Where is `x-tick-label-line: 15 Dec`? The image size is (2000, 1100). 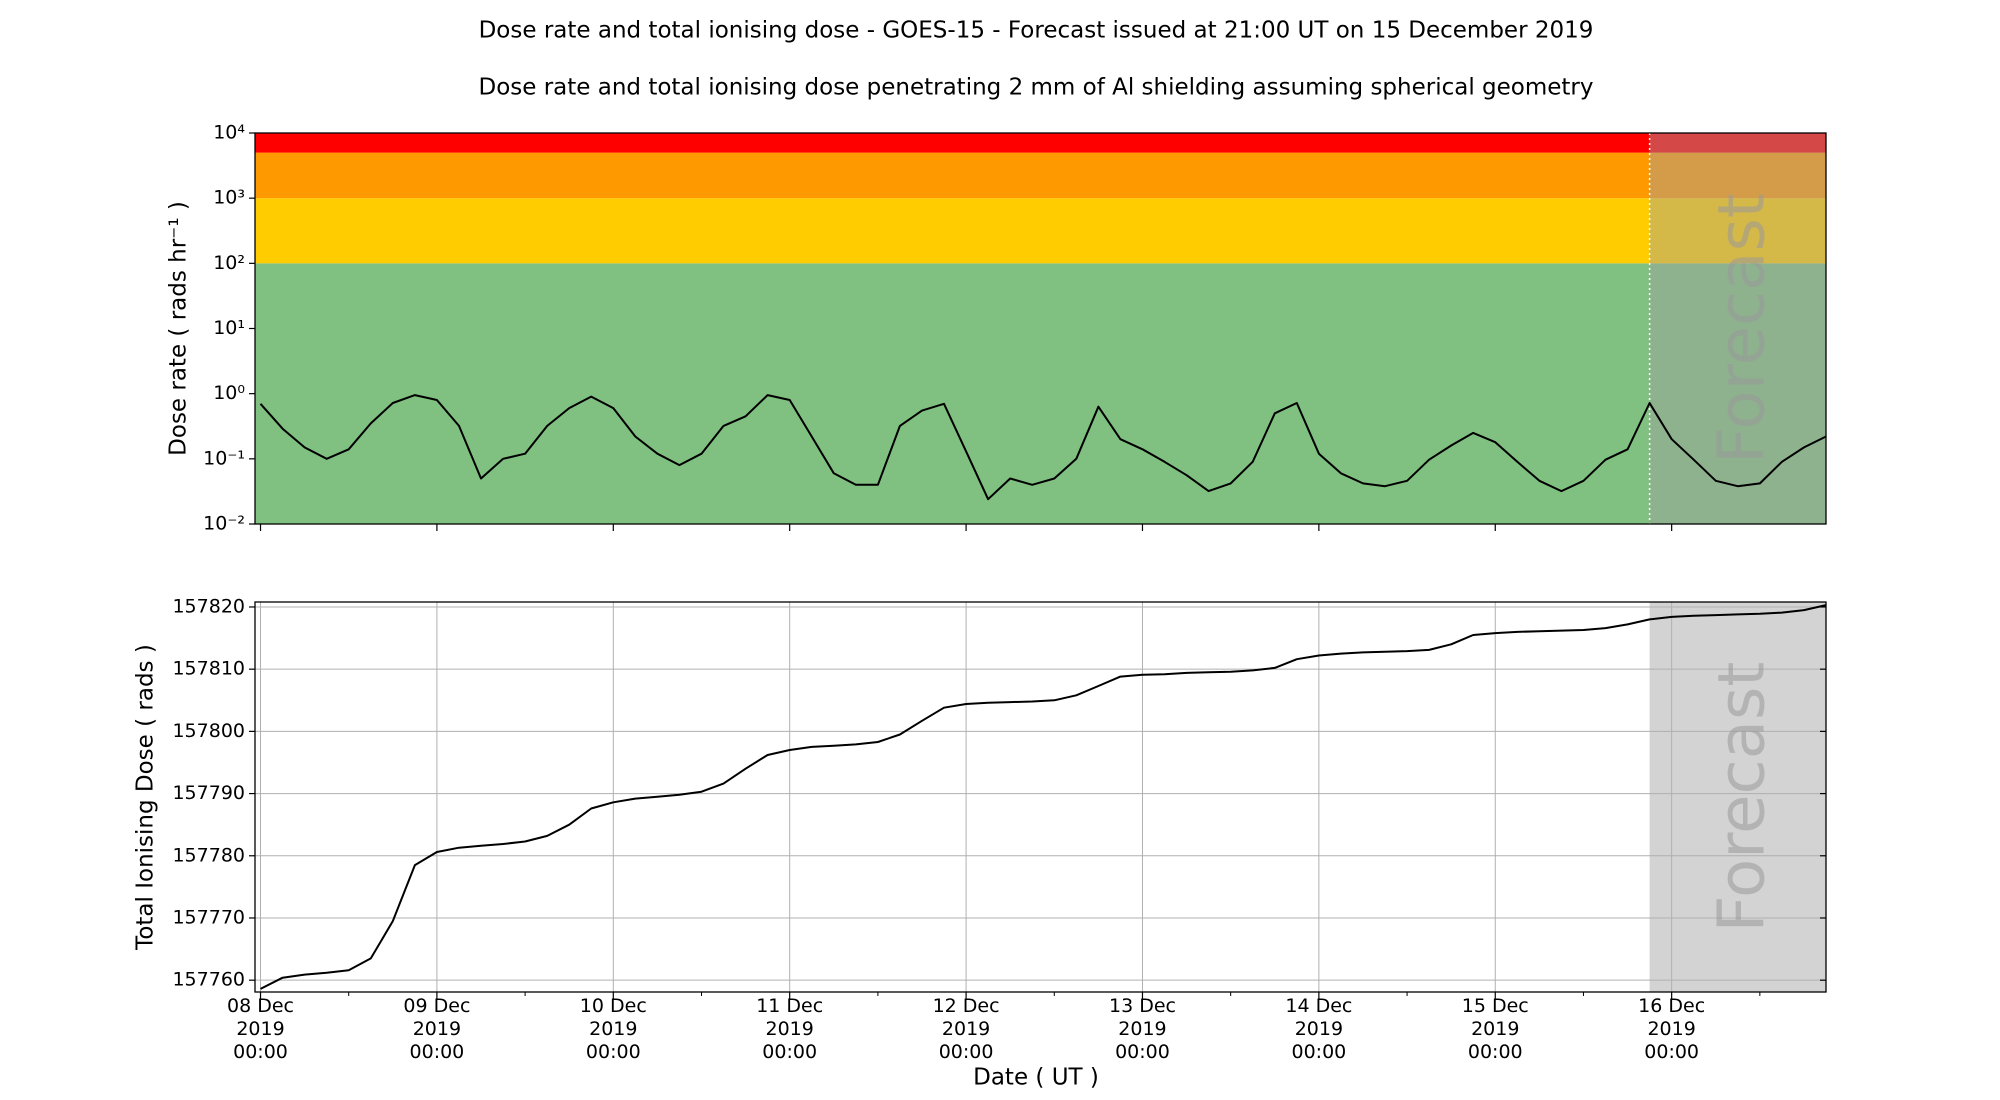
x-tick-label-line: 15 Dec is located at coordinates (1495, 1006).